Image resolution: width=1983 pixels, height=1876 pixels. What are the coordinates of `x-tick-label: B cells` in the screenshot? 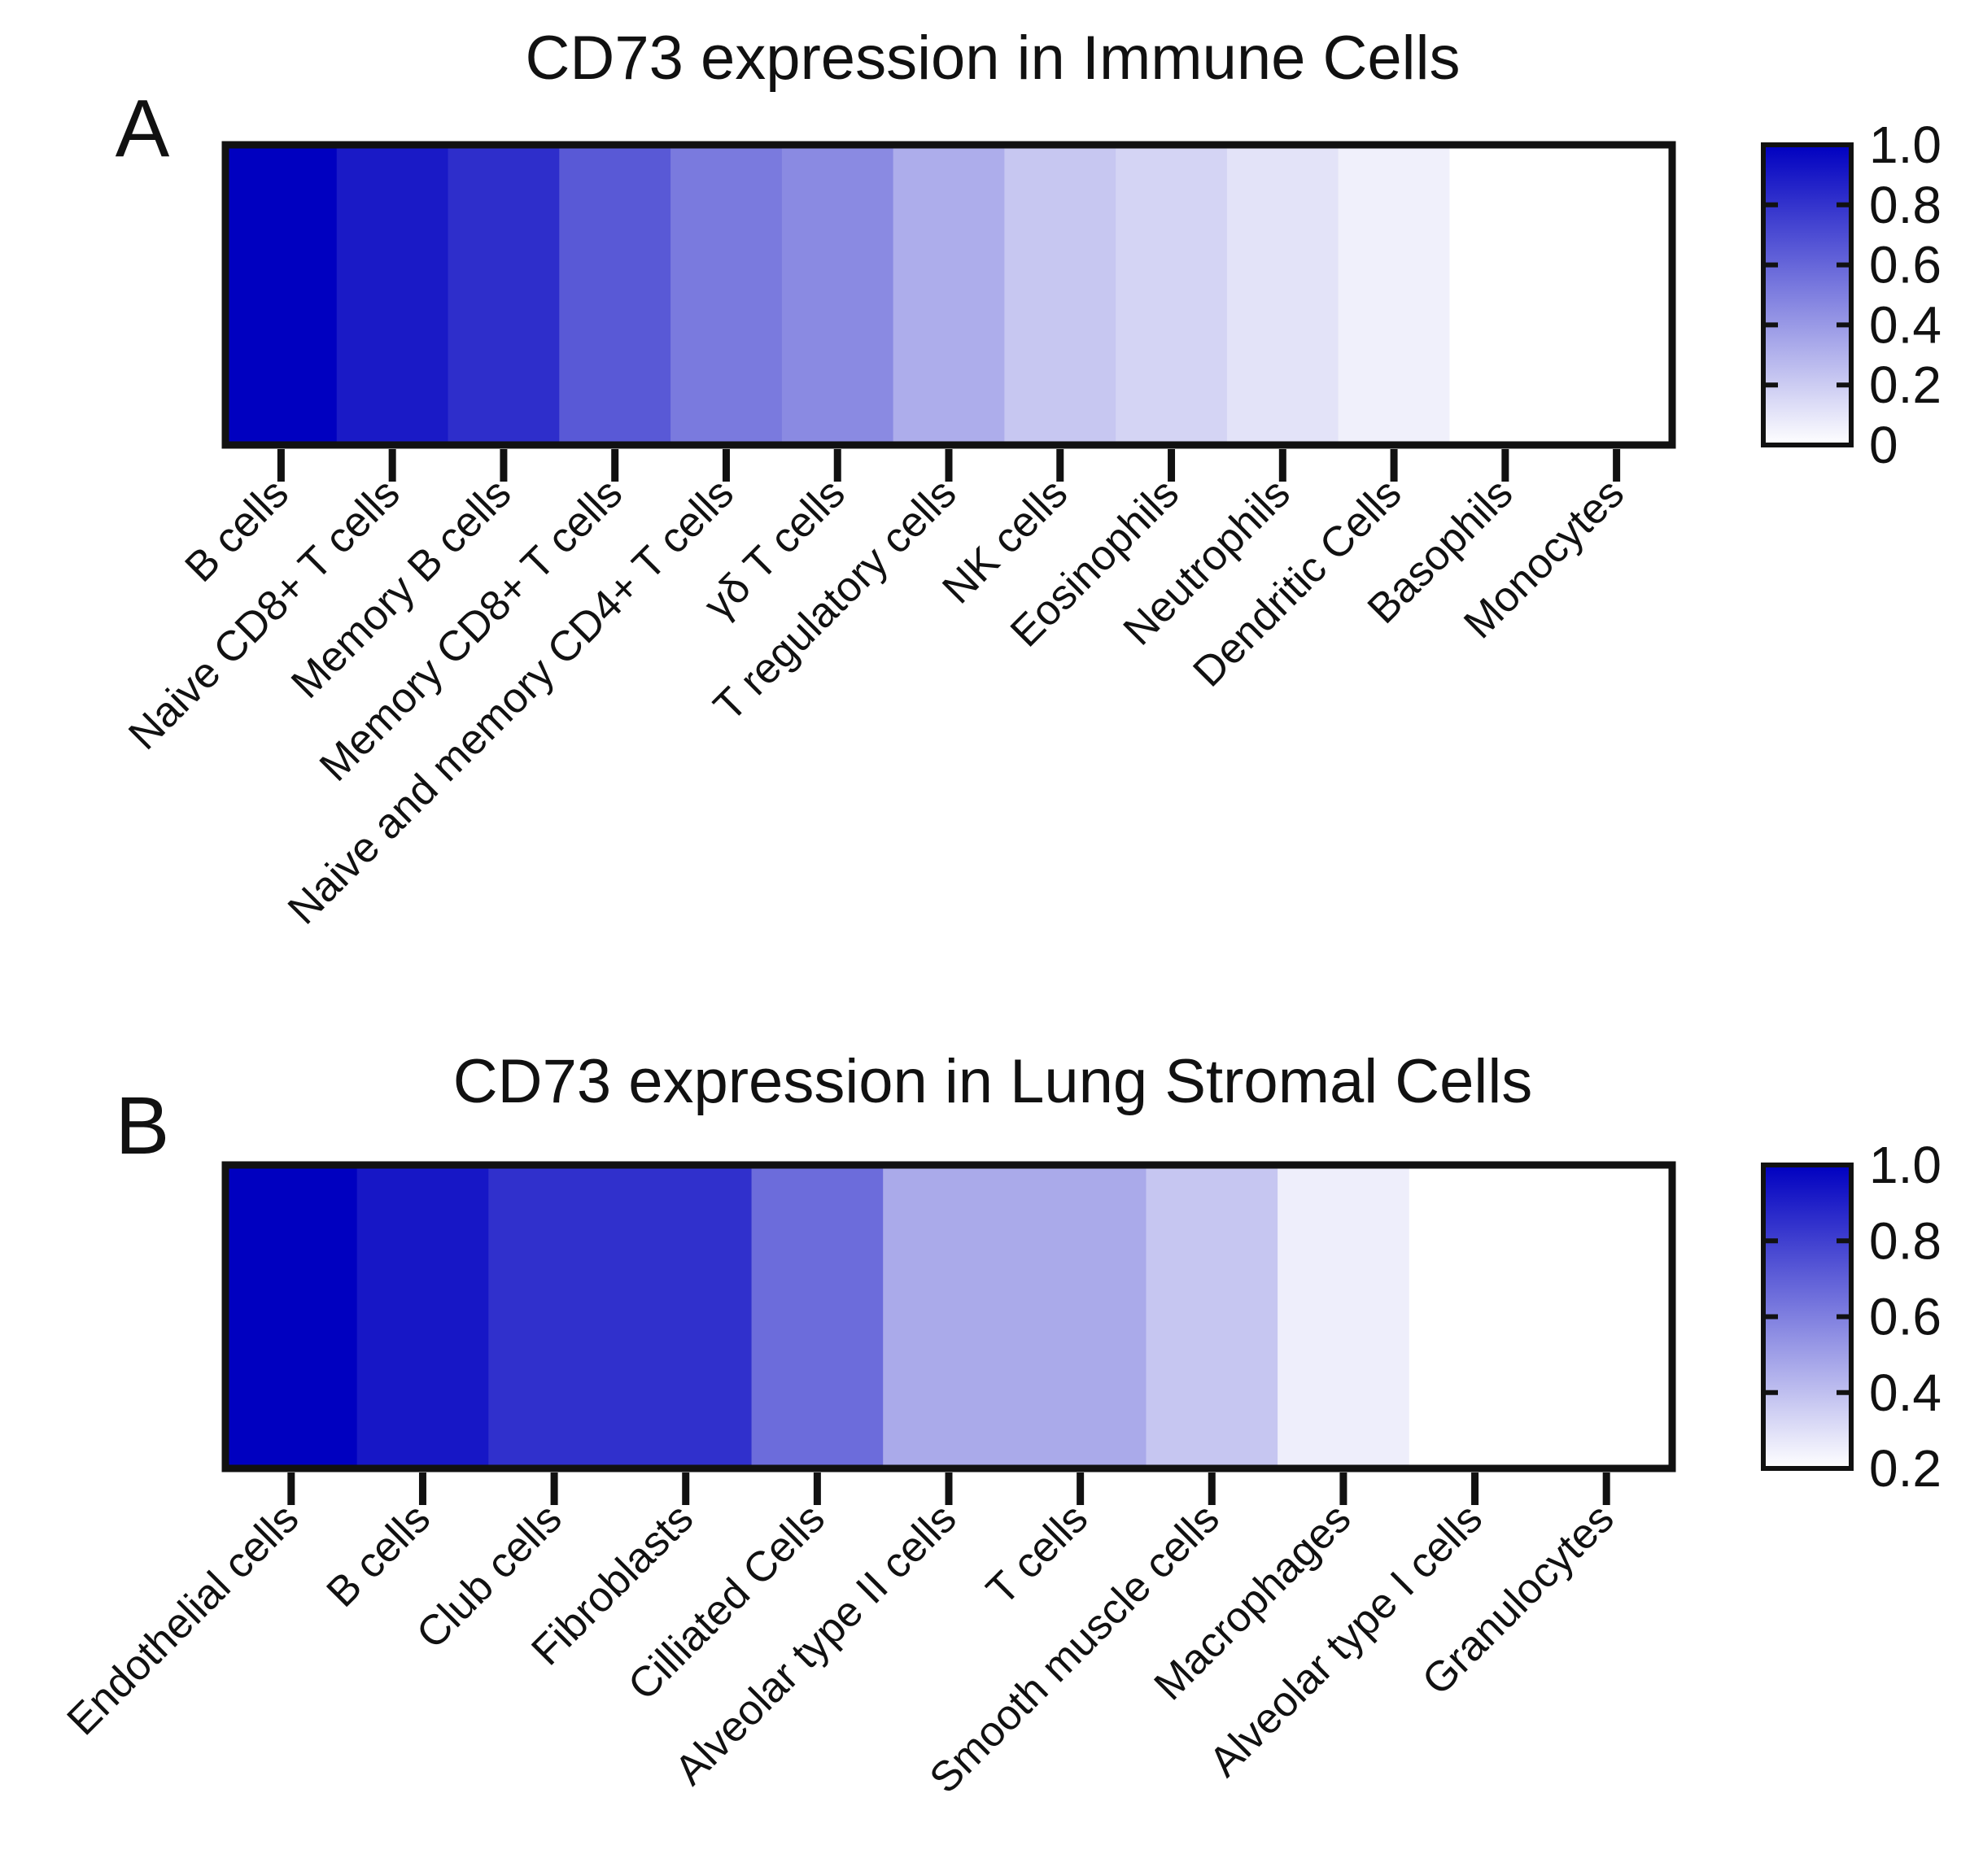 It's located at (378, 1555).